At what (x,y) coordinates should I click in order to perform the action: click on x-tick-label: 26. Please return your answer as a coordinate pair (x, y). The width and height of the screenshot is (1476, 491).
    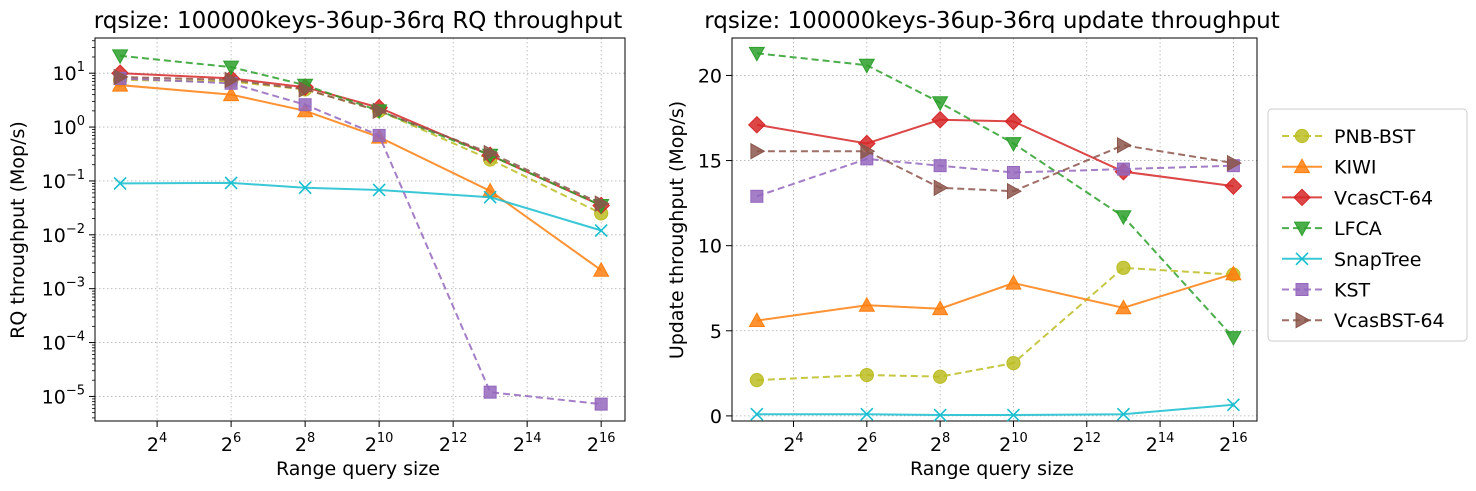
    Looking at the image, I should click on (867, 443).